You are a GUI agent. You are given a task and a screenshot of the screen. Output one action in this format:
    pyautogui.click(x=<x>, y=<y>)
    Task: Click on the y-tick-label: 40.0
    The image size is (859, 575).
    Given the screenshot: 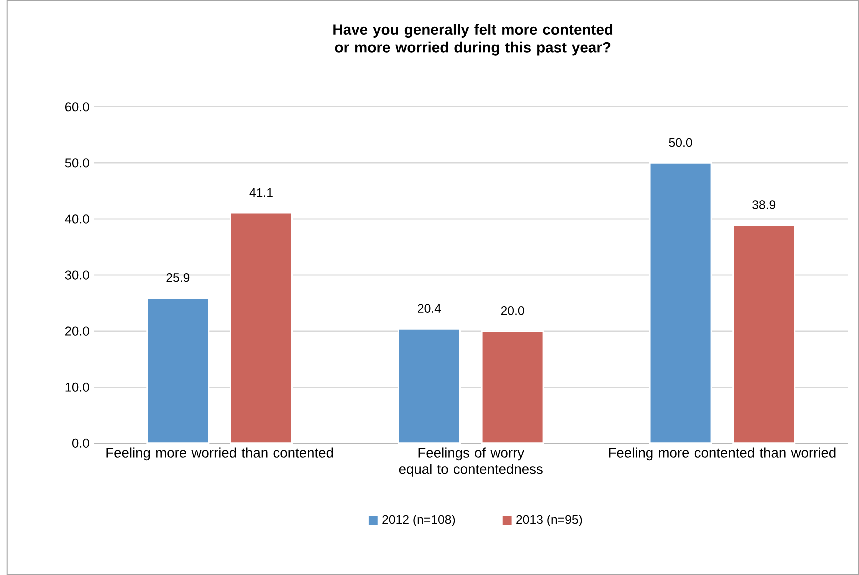 What is the action you would take?
    pyautogui.click(x=77, y=219)
    